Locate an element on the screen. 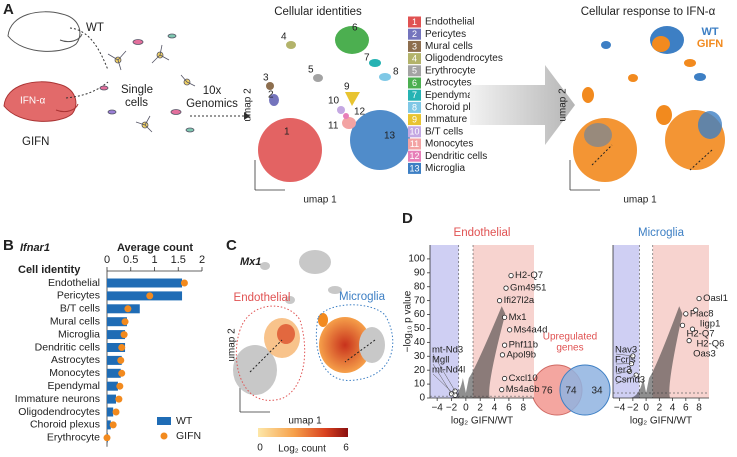 The width and height of the screenshot is (737, 457). gene-label: Cxcl10 is located at coordinates (523, 378).